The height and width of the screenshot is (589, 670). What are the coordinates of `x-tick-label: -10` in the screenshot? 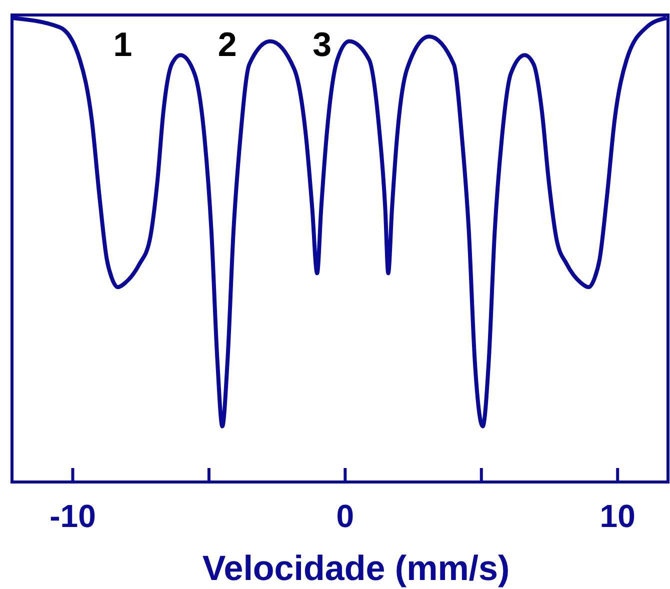 It's located at (73, 516).